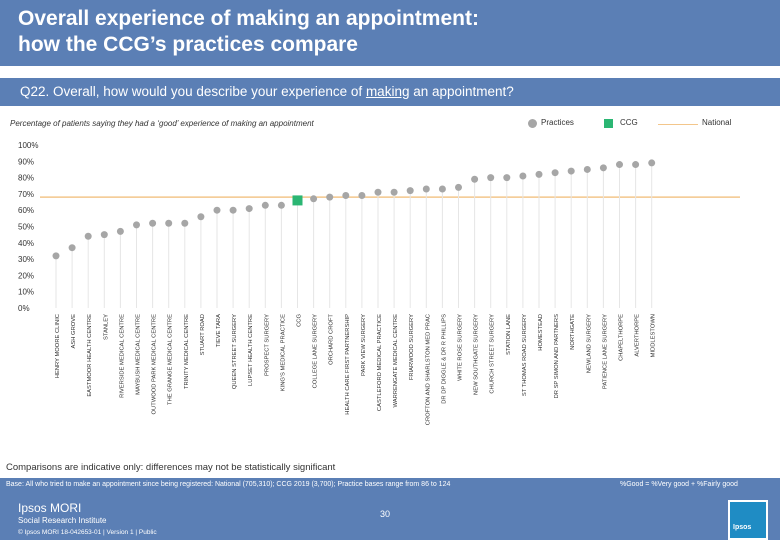 Image resolution: width=780 pixels, height=540 pixels. I want to click on category-label: MIDDLESTOWN, so click(654, 335).